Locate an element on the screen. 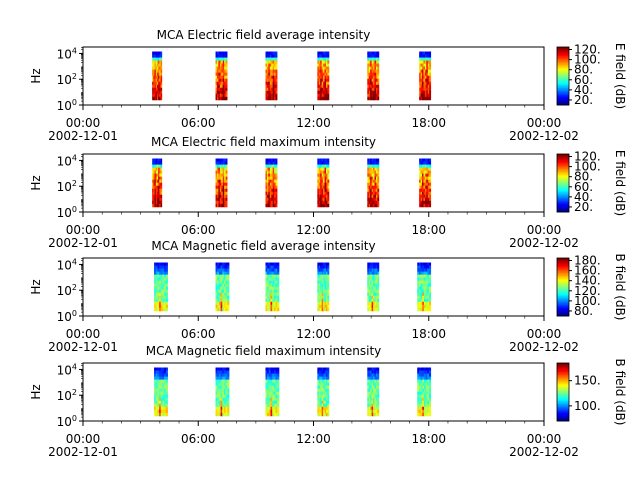 The width and height of the screenshot is (640, 480). colorbar-tick-label: 160. is located at coordinates (587, 271).